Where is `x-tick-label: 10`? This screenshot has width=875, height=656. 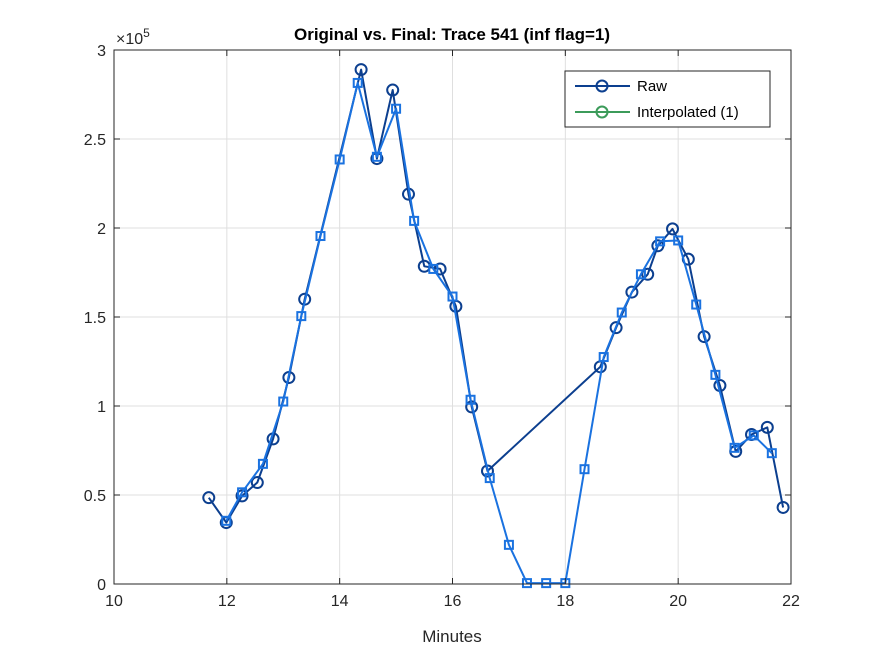
x-tick-label: 10 is located at coordinates (114, 601).